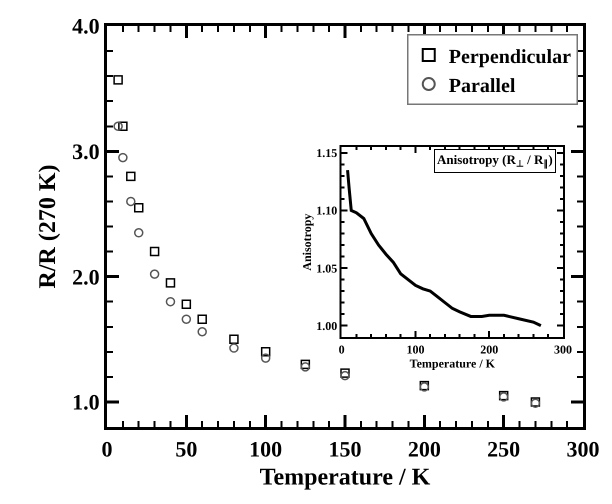 This screenshot has height=504, width=612. What do you see at coordinates (48, 226) in the screenshot?
I see `y-axis-title: R/R (270 K)` at bounding box center [48, 226].